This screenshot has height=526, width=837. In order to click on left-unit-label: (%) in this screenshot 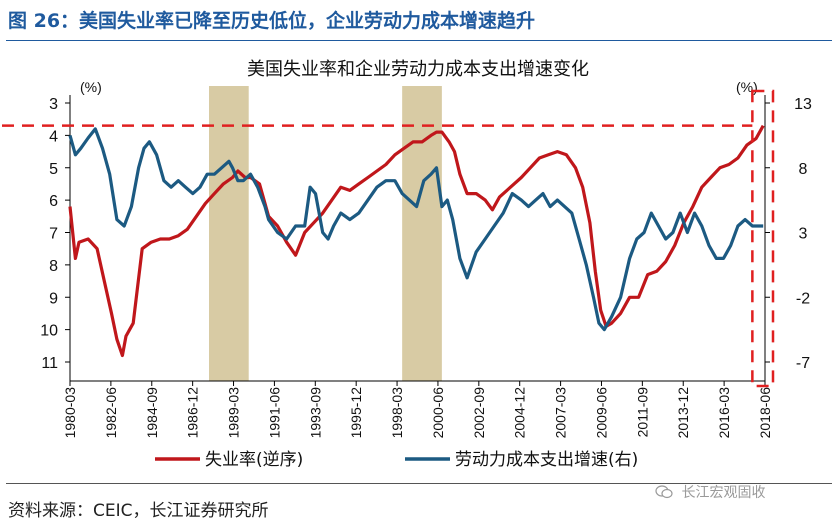, I will do `click(91, 87)`.